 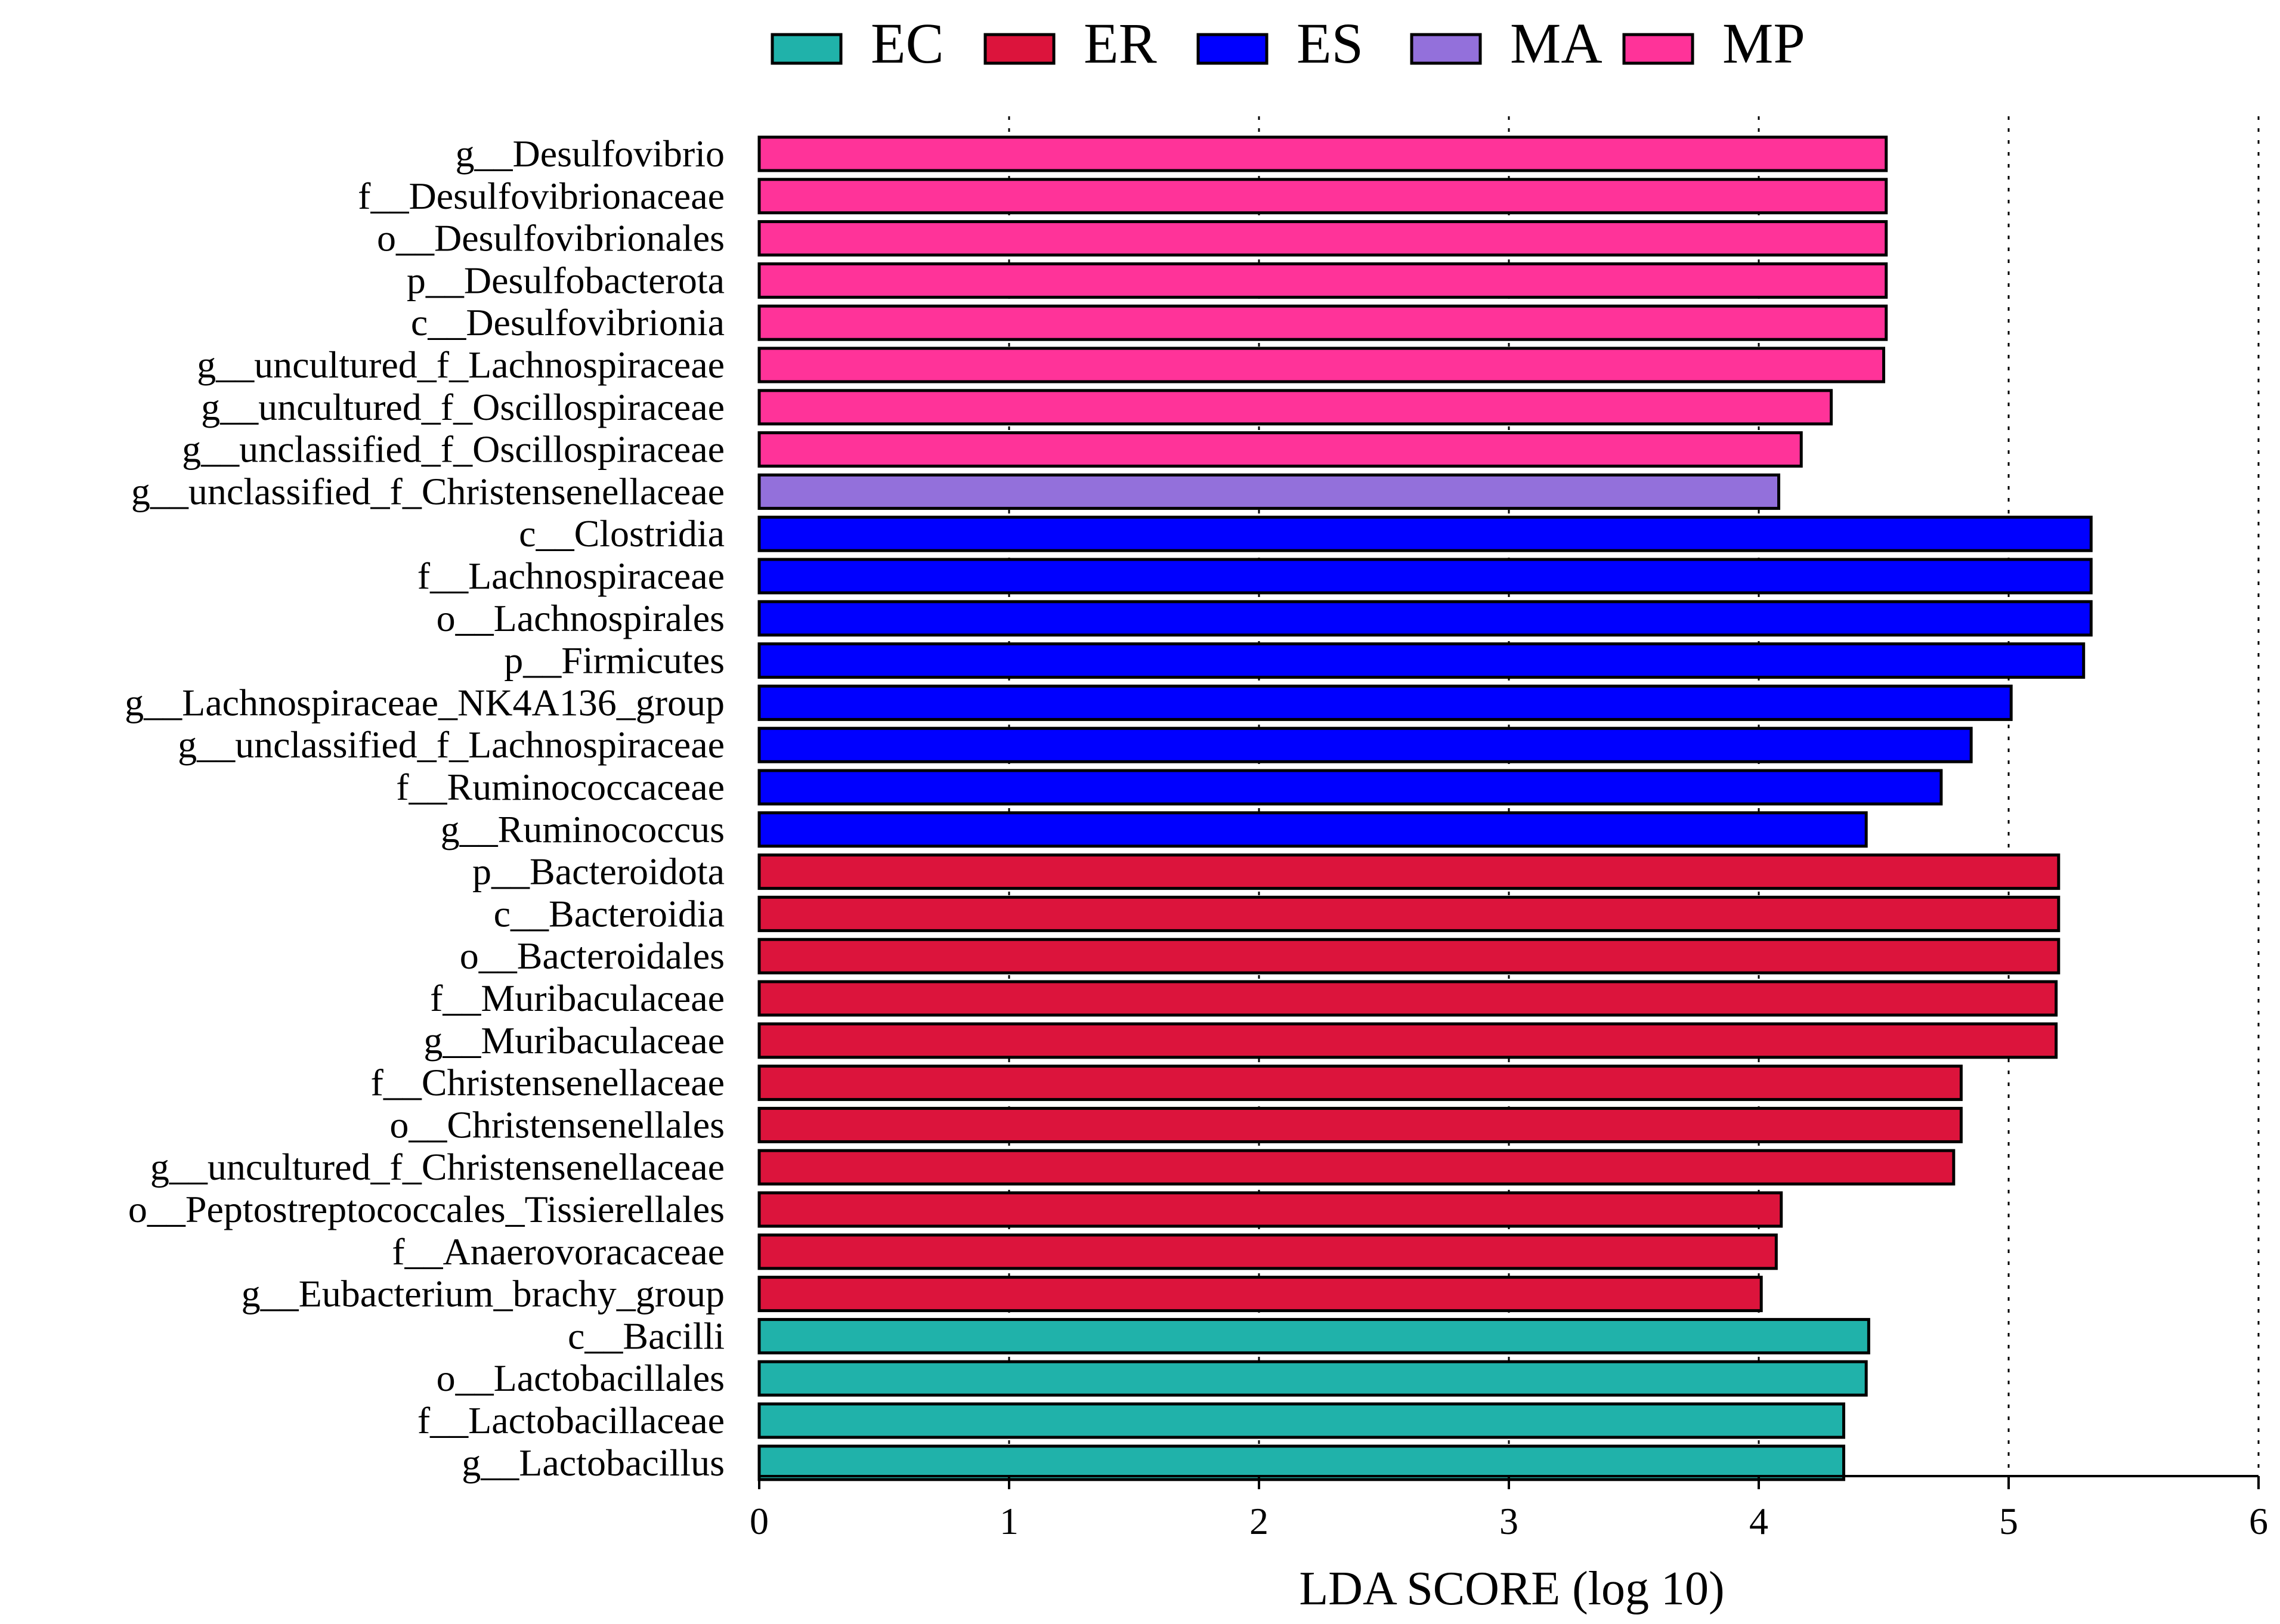 What do you see at coordinates (1409, 871) in the screenshot?
I see `bar-p-bacteroidota` at bounding box center [1409, 871].